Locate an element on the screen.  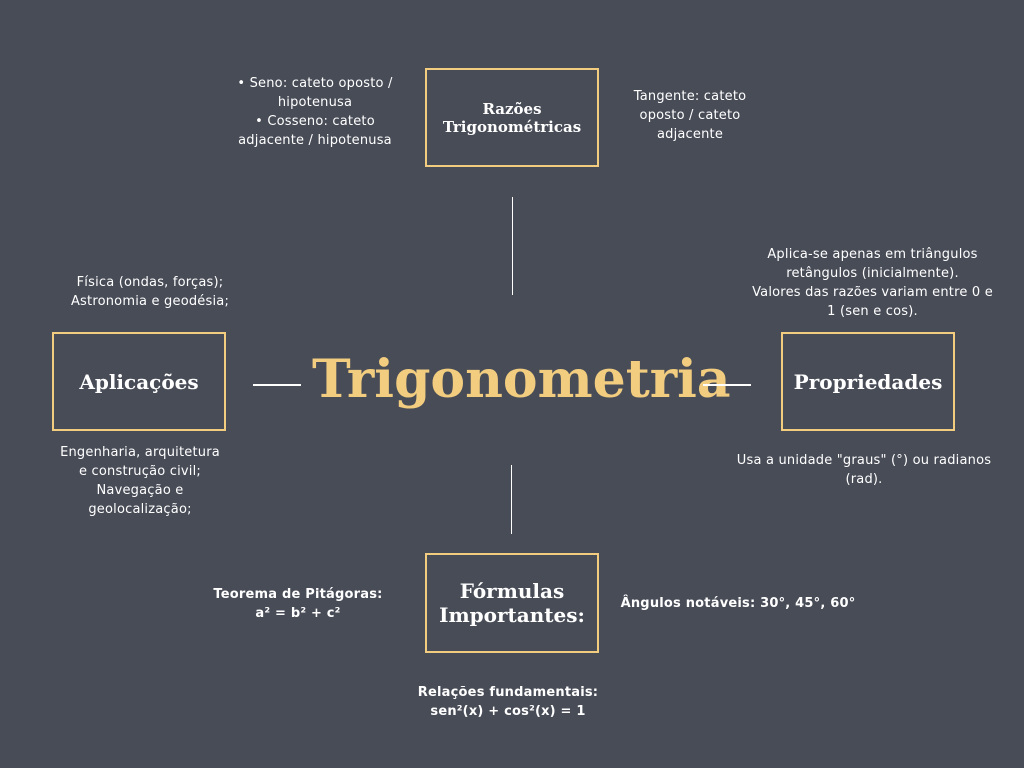
node-razoes-label: Razões Trigonométricas is located at coordinates (512, 117).